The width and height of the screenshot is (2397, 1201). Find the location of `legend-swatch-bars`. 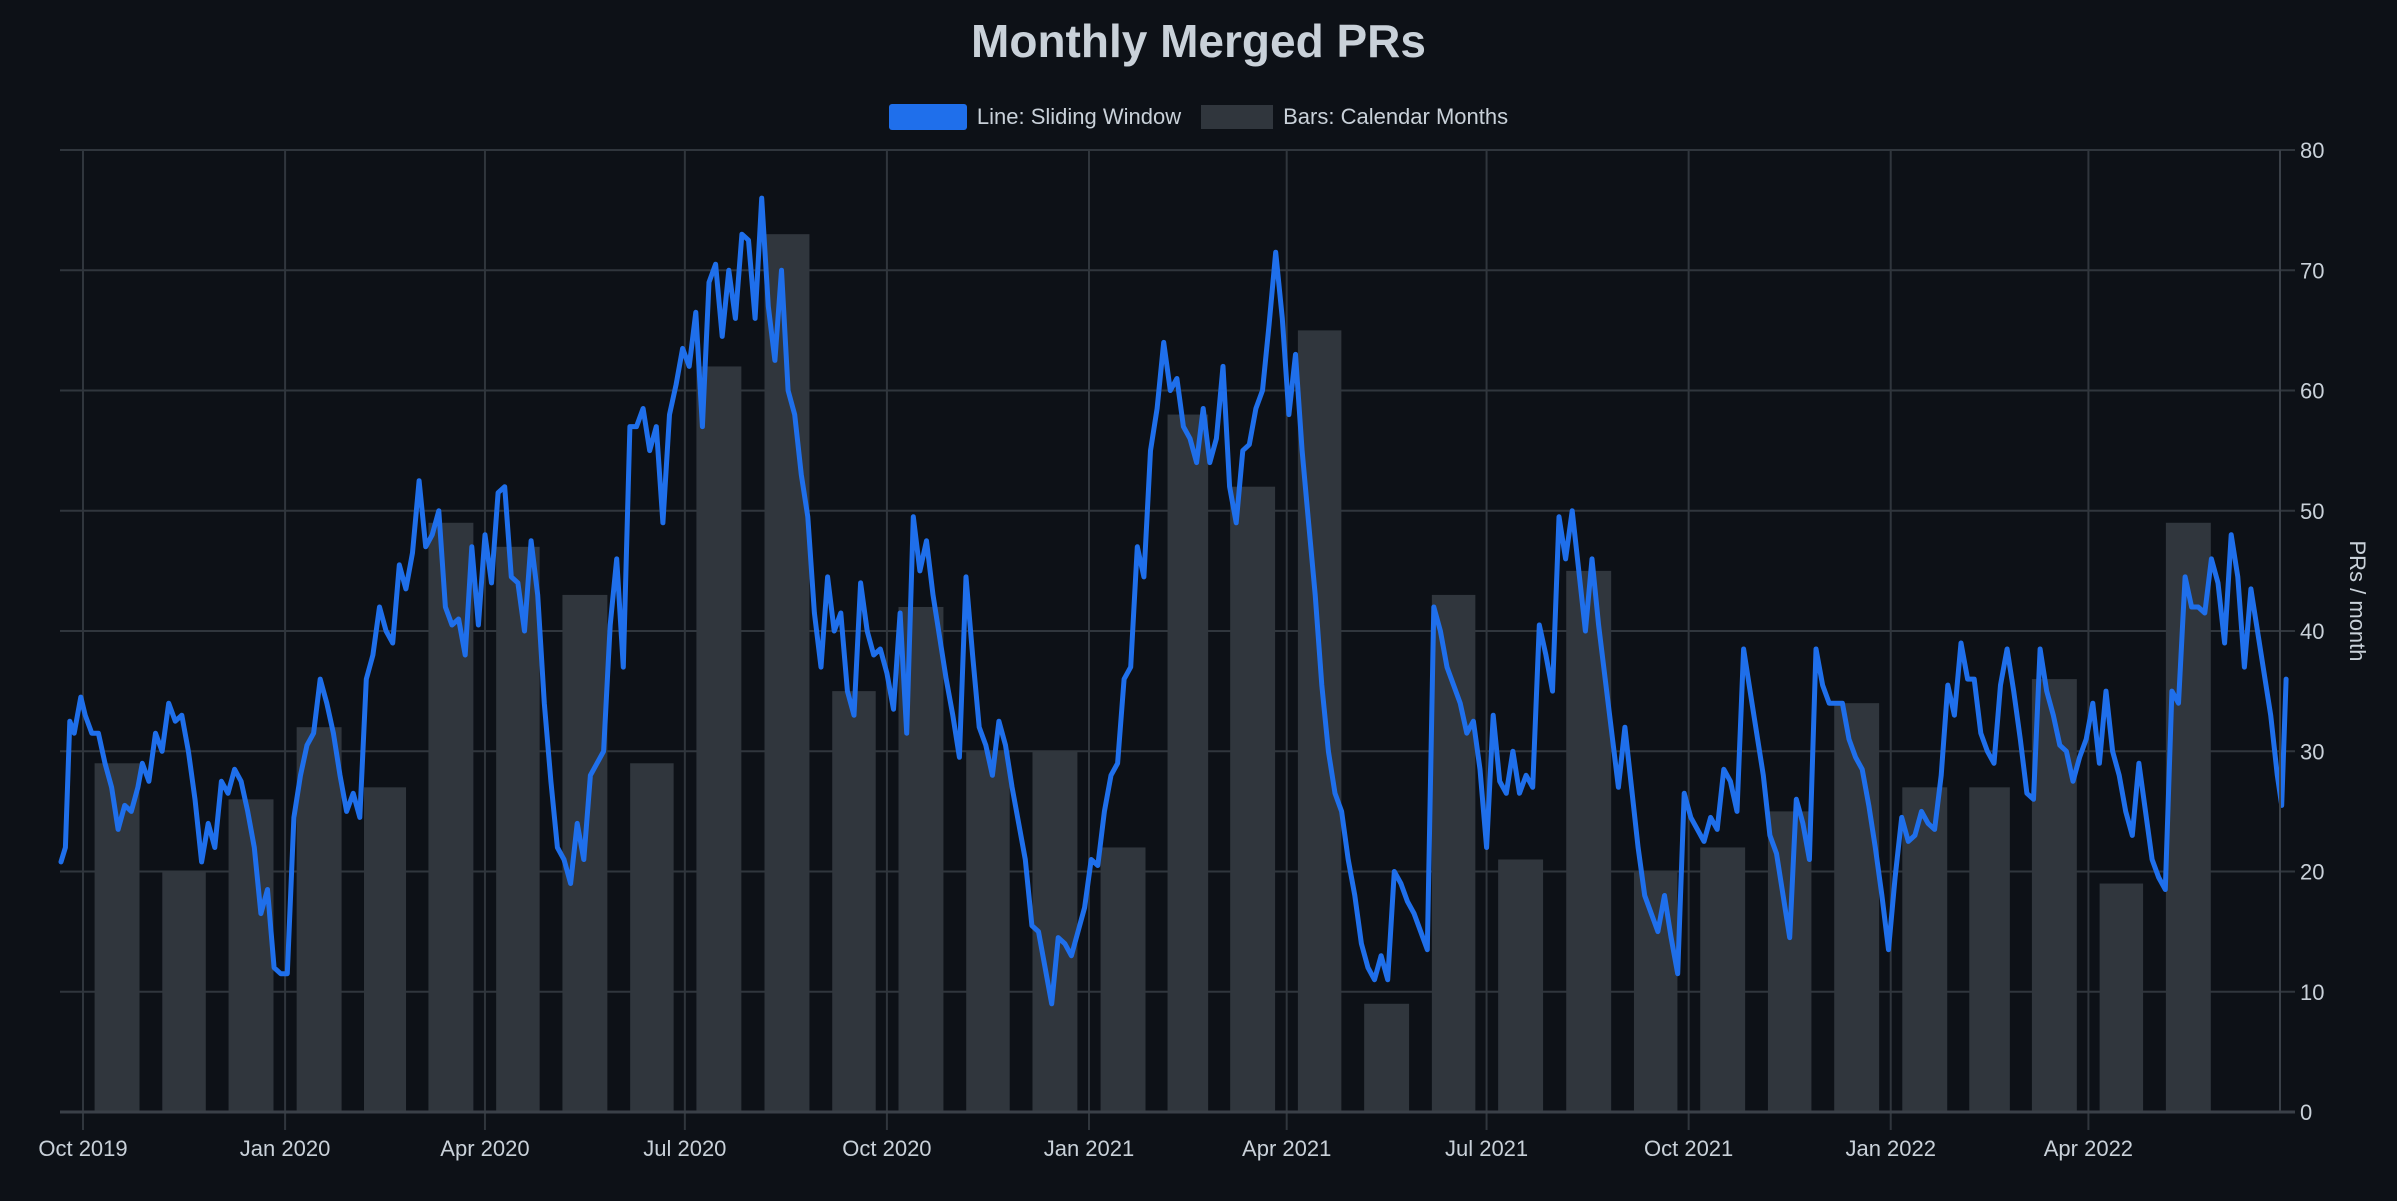

legend-swatch-bars is located at coordinates (1237, 117).